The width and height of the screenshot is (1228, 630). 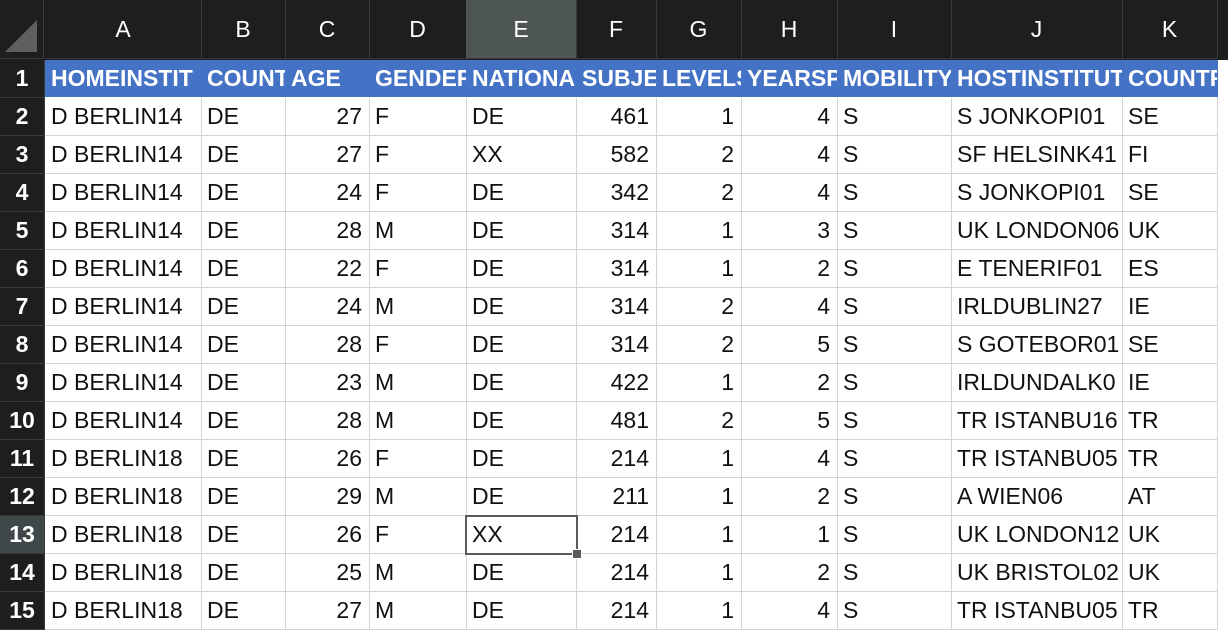 I want to click on cell-b5: DE, so click(x=243, y=231).